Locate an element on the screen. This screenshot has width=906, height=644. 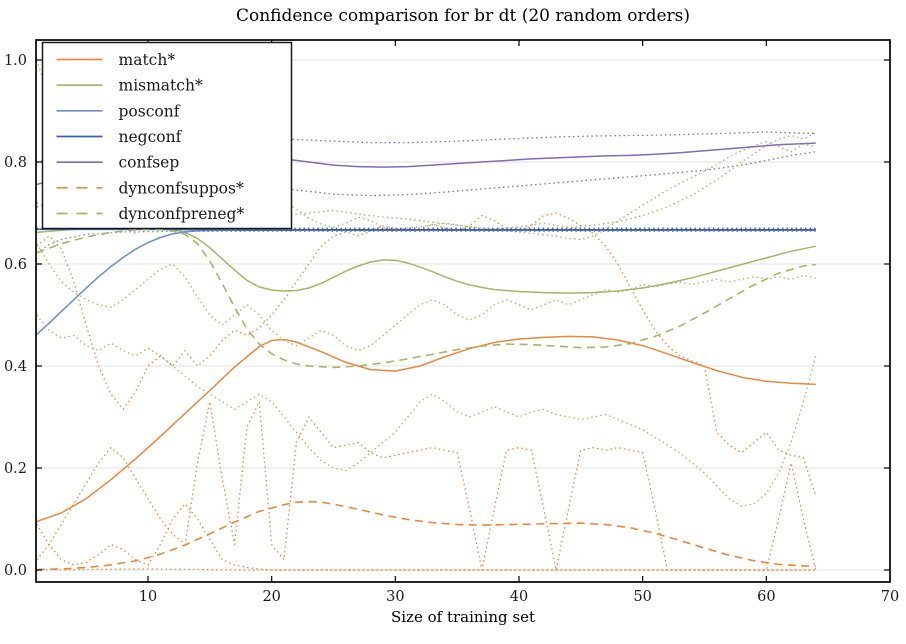
legend-item-confsep: confsep is located at coordinates (118, 163).